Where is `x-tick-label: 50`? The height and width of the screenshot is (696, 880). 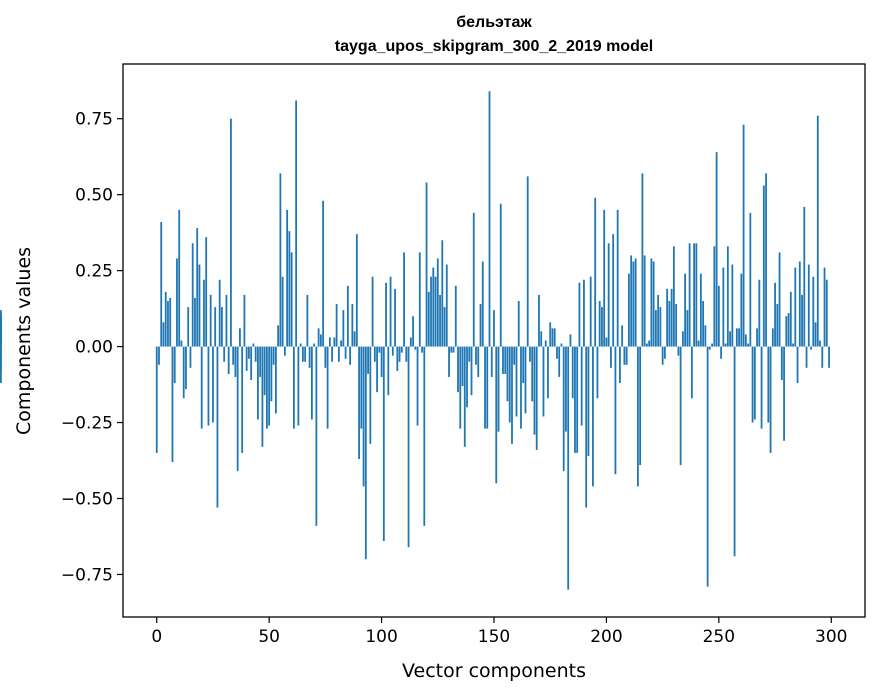
x-tick-label: 50 is located at coordinates (269, 637).